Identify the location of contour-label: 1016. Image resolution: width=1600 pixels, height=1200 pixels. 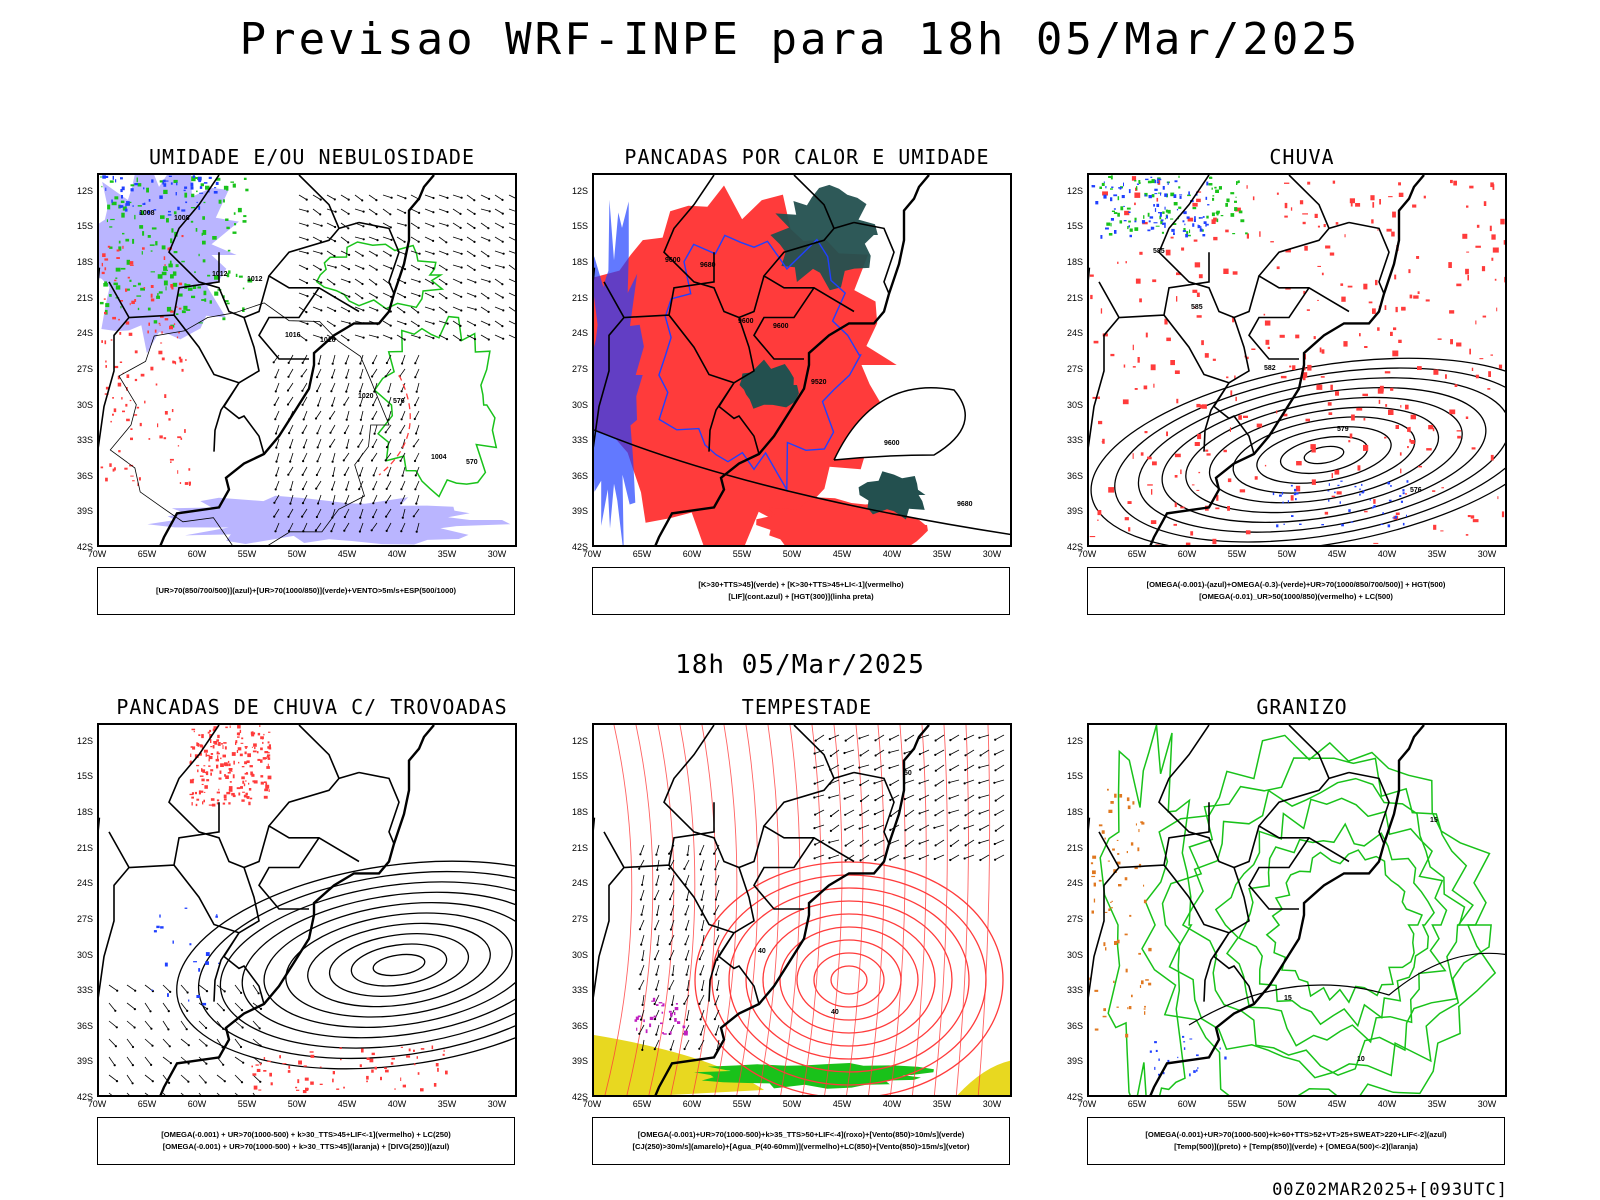
(293, 335).